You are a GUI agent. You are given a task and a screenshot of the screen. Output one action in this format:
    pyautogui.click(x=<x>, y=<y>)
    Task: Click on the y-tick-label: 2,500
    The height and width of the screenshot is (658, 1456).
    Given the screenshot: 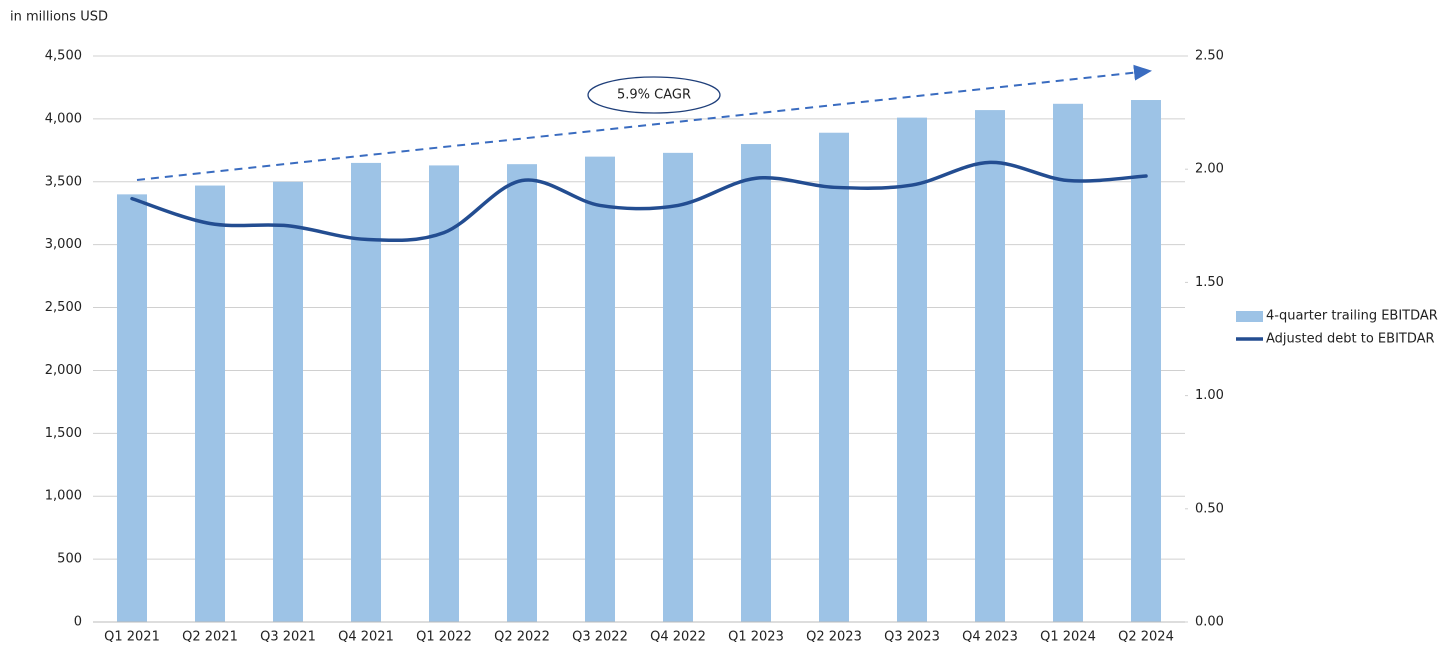 What is the action you would take?
    pyautogui.click(x=63, y=307)
    